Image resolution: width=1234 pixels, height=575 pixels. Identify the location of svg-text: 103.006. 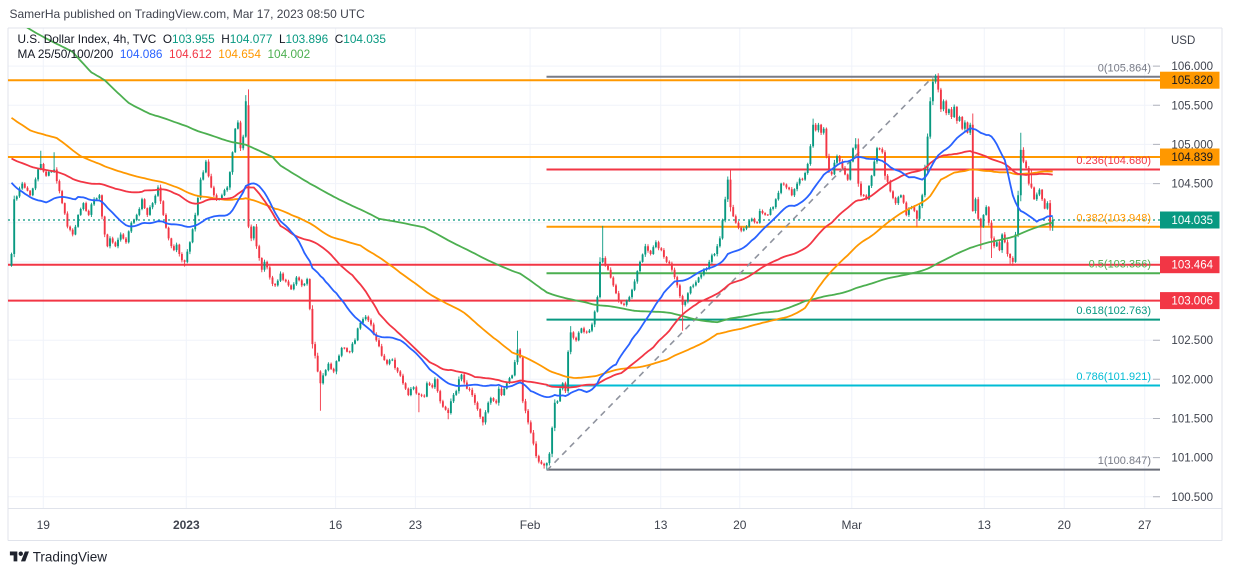
(1192, 302).